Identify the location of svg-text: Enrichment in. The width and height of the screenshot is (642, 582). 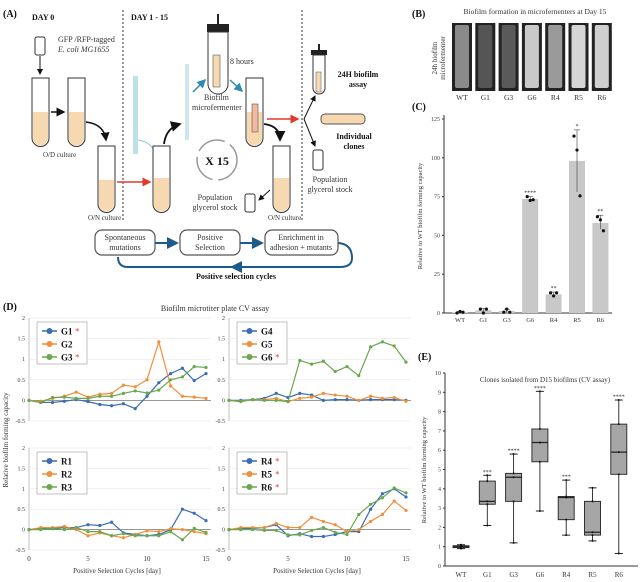
(301, 237).